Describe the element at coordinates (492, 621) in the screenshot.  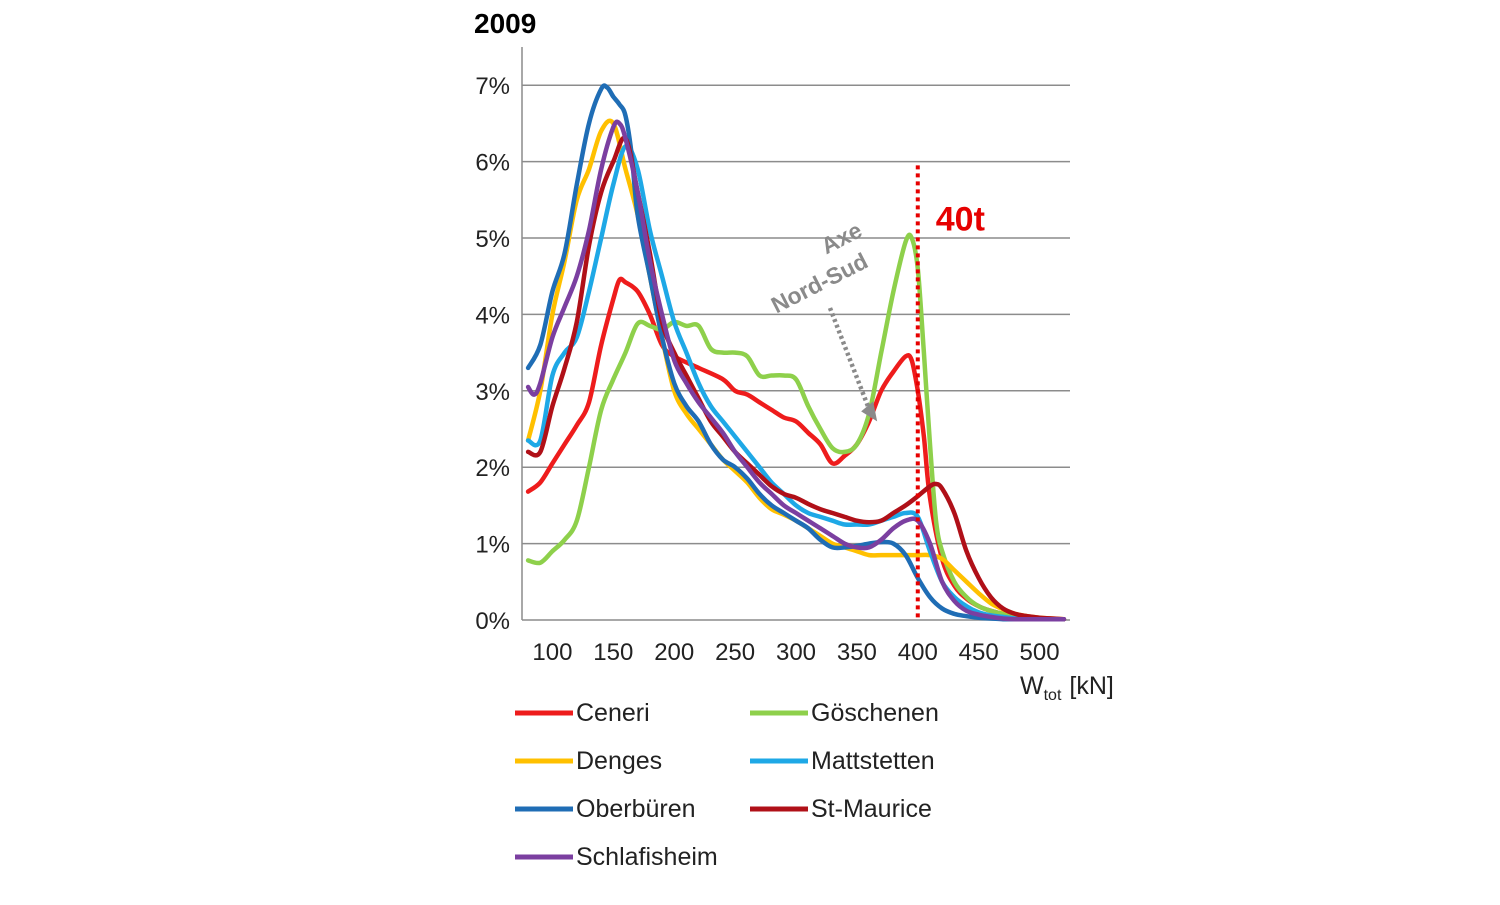
I see `y-tick-label: 0%` at that location.